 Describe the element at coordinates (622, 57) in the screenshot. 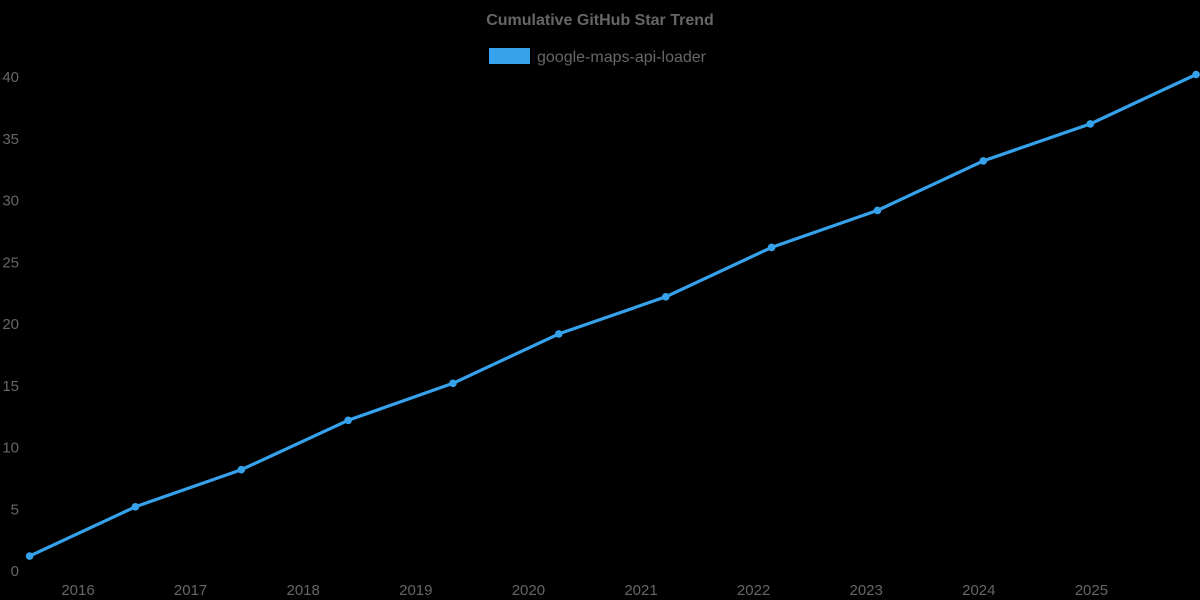

I see `legend-label: google-maps-api-loader` at that location.